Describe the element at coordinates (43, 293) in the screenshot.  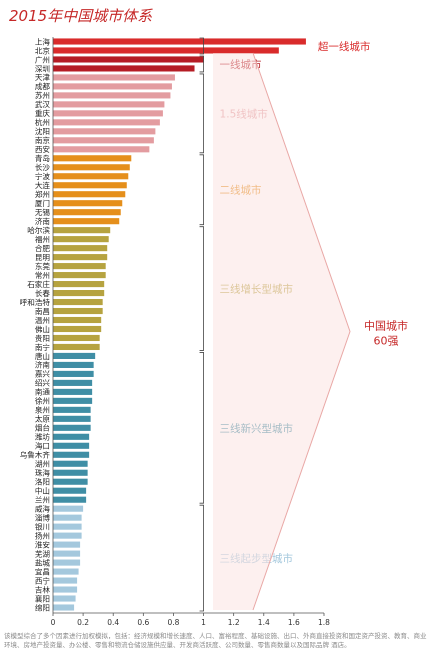
I see `category-label-28: 长春` at that location.